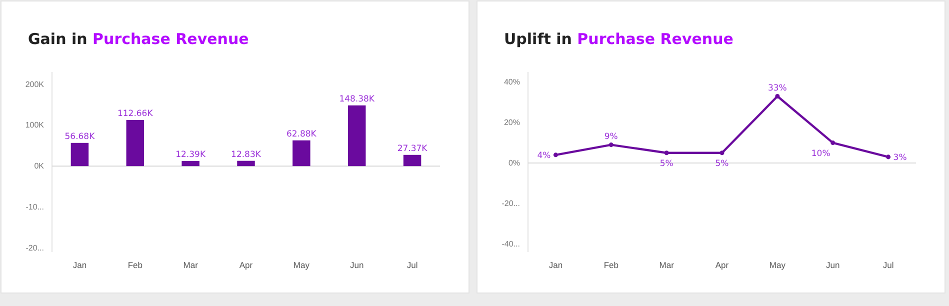 The height and width of the screenshot is (306, 949). I want to click on data-label: 3%, so click(900, 157).